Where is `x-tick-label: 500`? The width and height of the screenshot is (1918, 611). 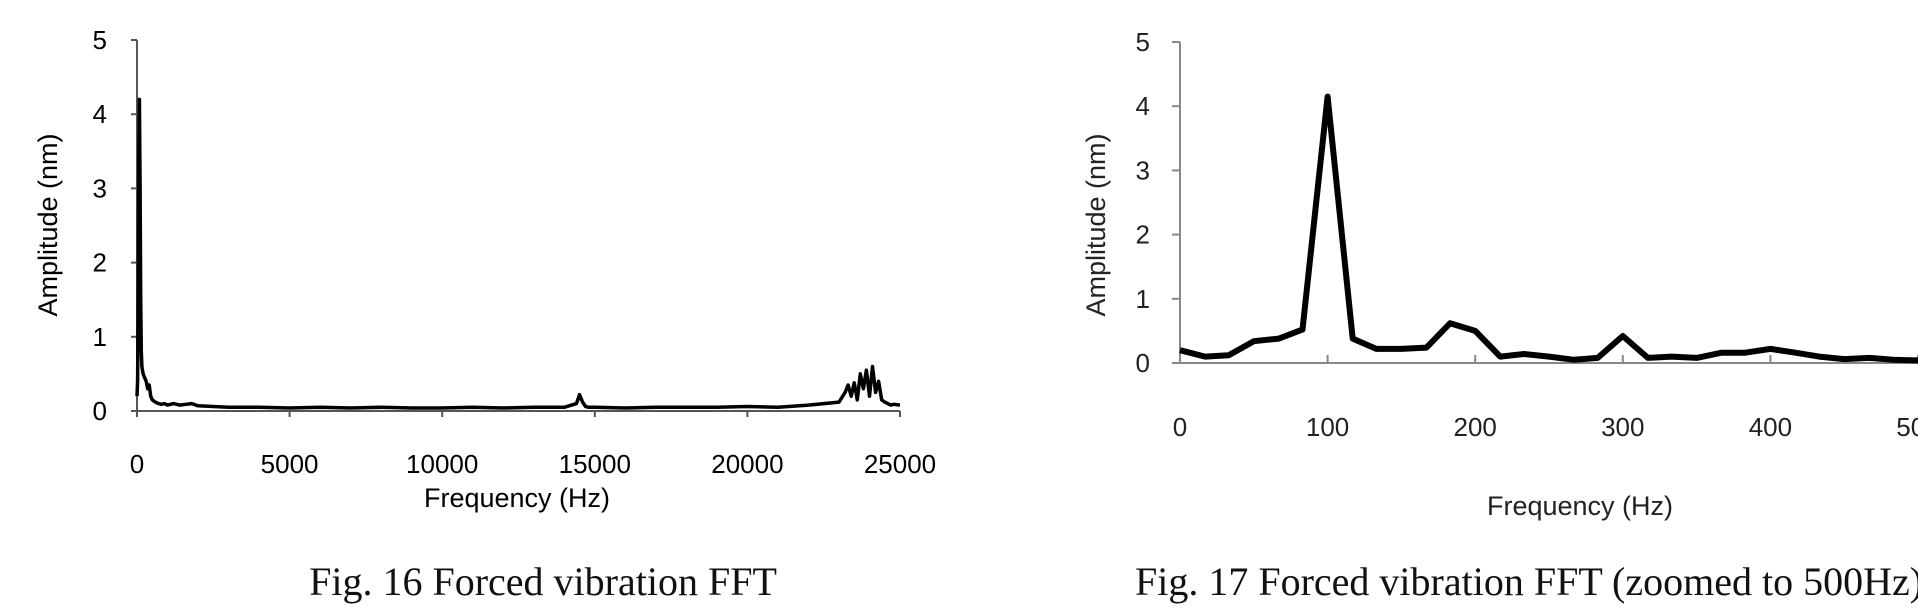
x-tick-label: 500 is located at coordinates (1907, 427).